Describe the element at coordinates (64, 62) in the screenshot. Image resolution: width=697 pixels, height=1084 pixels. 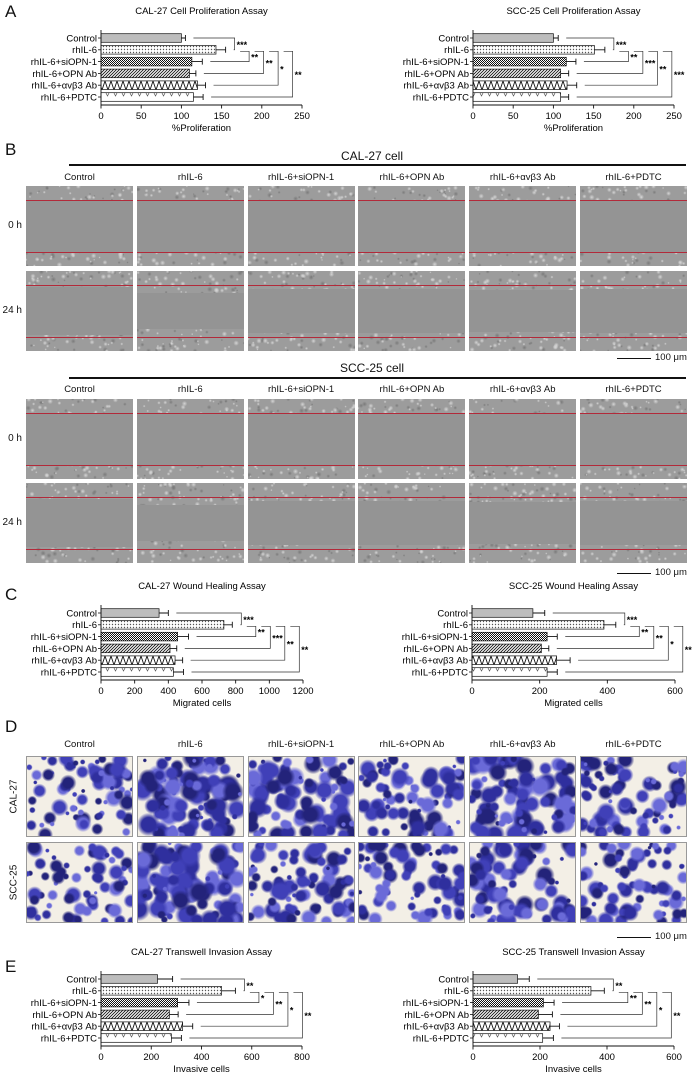
I see `category-label: rhIL-6+siOPN-1` at that location.